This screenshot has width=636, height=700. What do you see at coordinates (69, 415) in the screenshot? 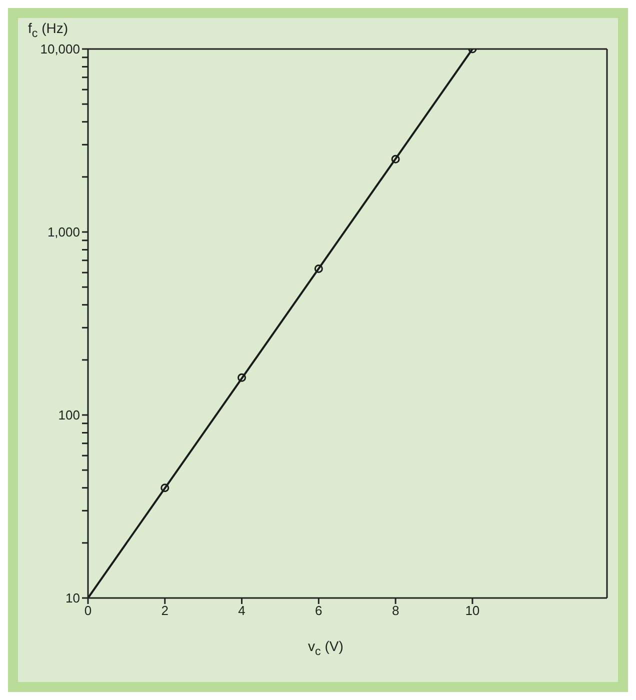
I see `y-tick-label: 100` at bounding box center [69, 415].